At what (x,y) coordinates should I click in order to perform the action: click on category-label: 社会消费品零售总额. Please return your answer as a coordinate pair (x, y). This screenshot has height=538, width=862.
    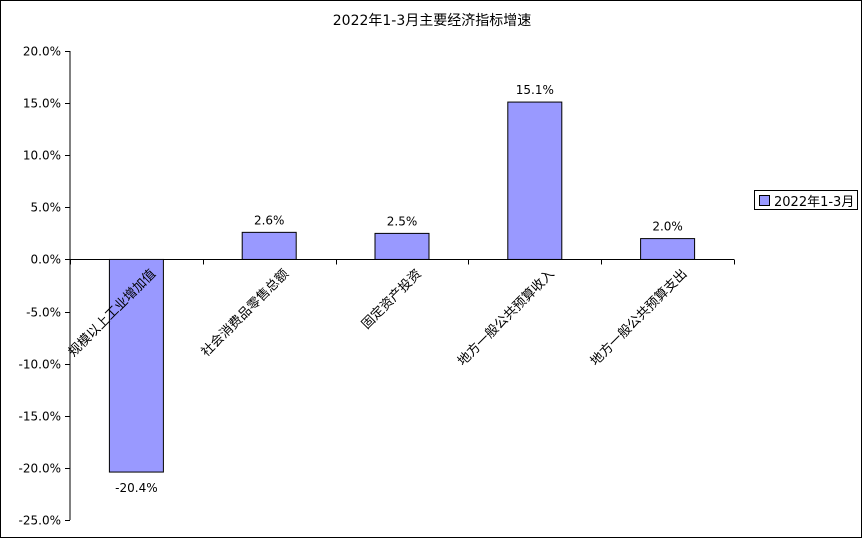
    Looking at the image, I should click on (245, 313).